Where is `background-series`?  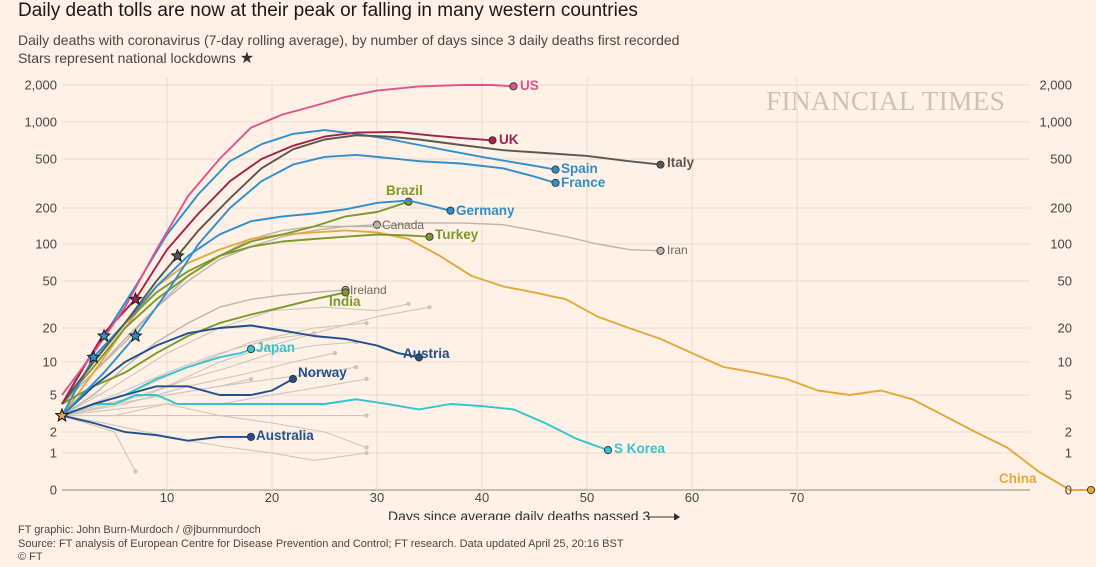 background-series is located at coordinates (246, 387).